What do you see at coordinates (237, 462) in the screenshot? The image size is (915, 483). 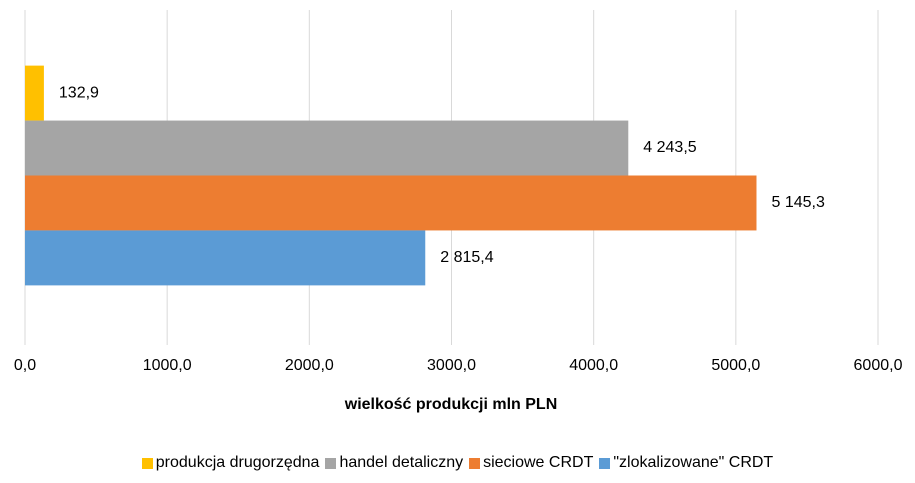 I see `legend-label: produkcja drugorzędna` at bounding box center [237, 462].